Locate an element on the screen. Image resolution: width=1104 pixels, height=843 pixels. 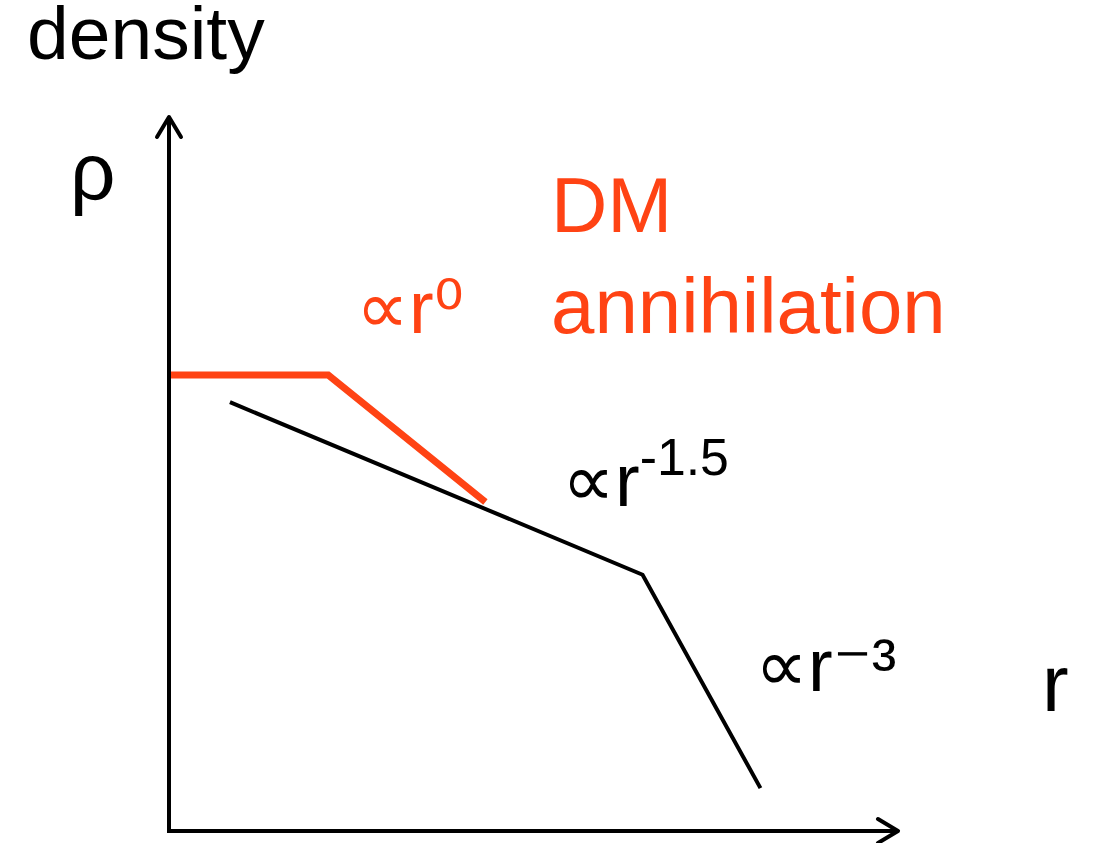
x-axis-title: r is located at coordinates (1055, 683).